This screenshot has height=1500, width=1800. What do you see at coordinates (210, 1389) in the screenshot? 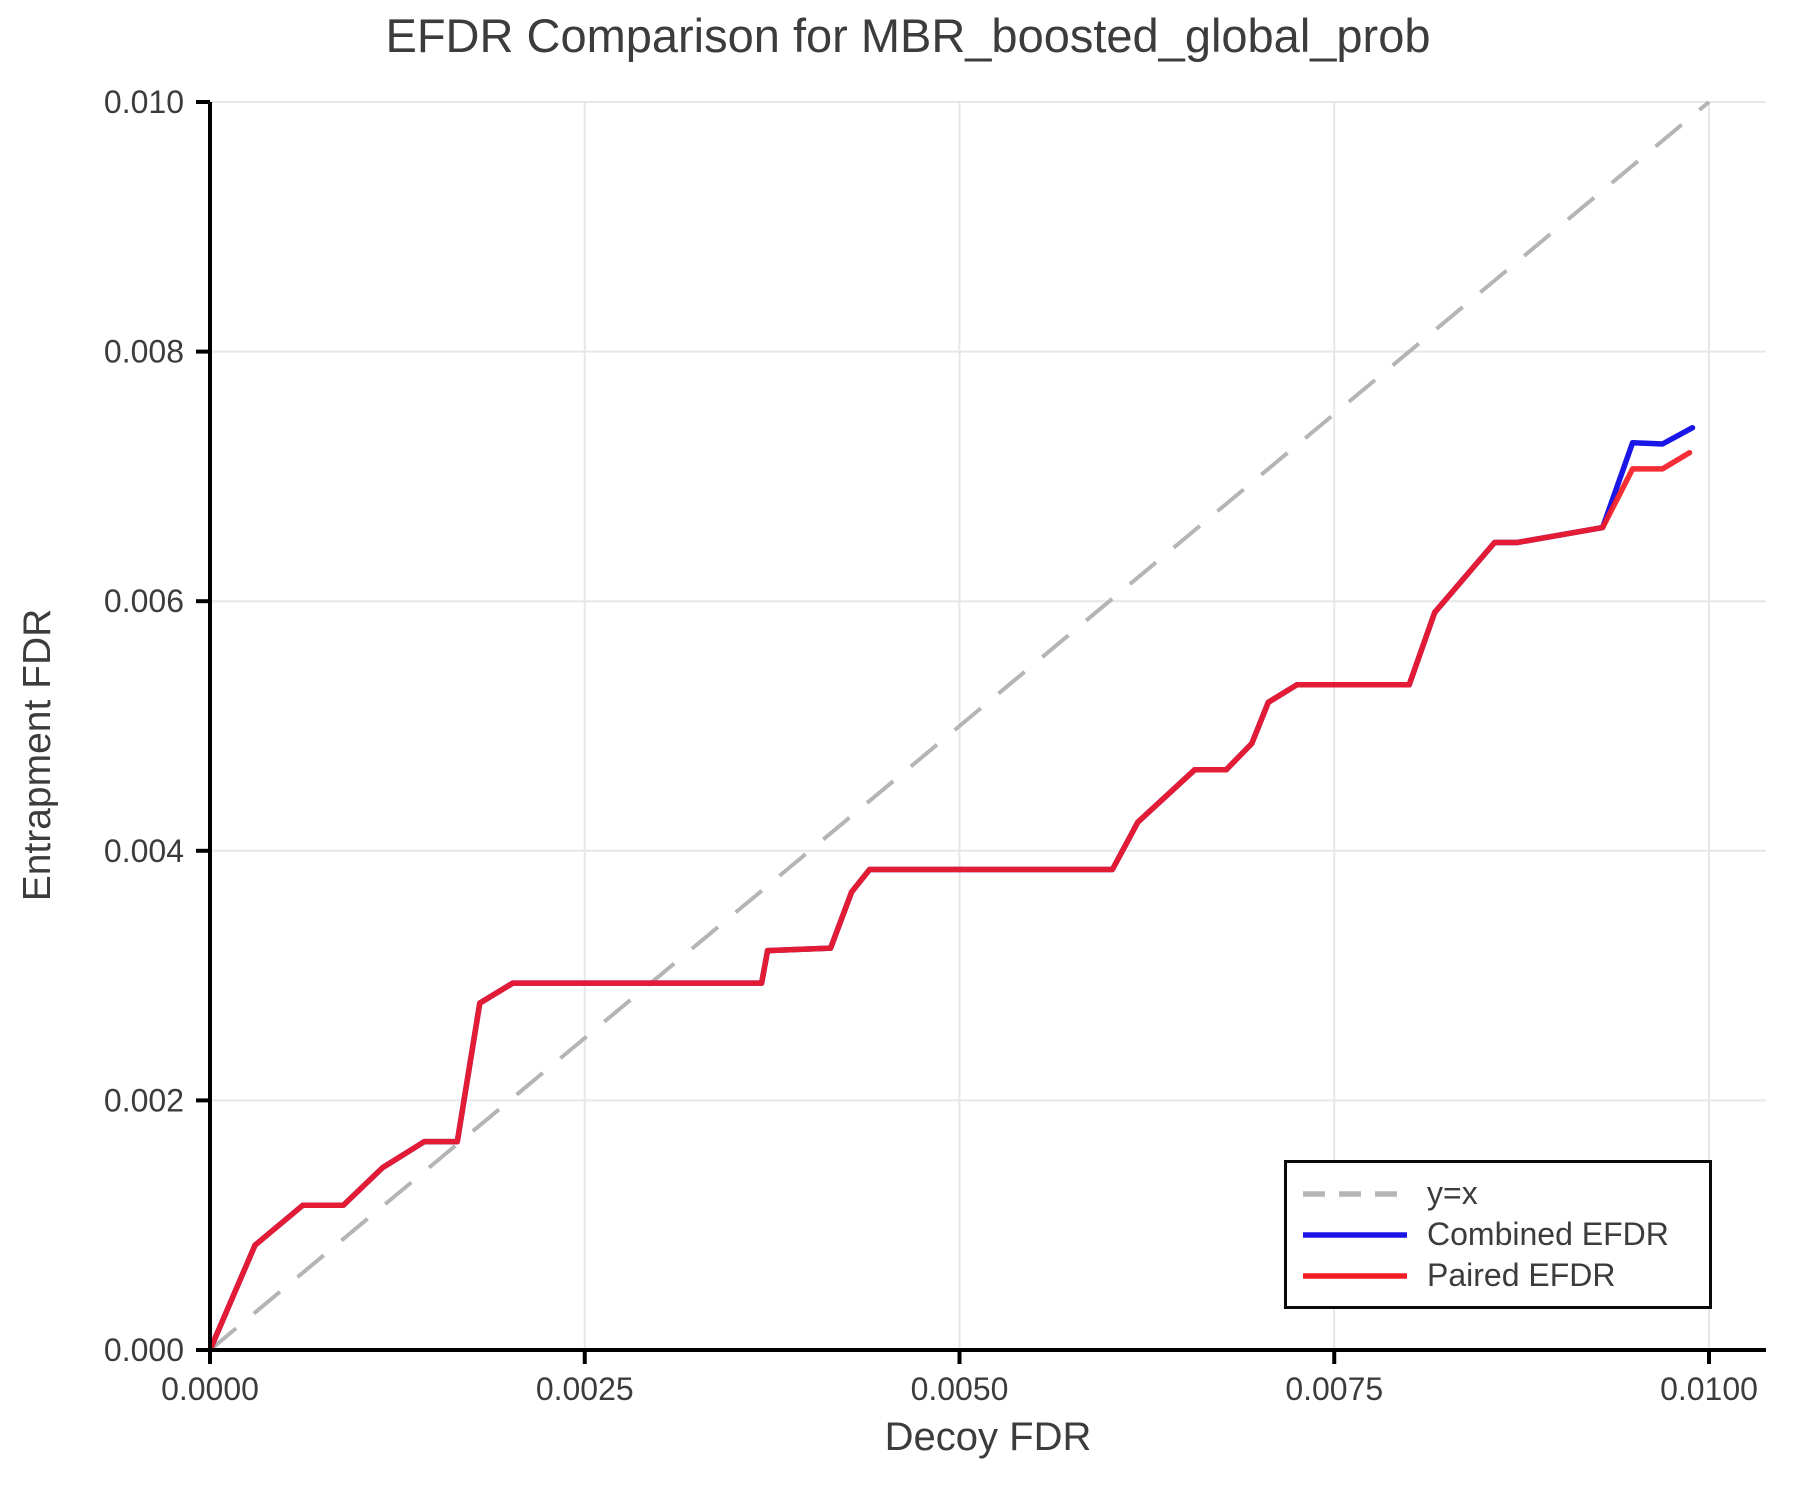
I see `x-tick-label: 0.0000` at bounding box center [210, 1389].